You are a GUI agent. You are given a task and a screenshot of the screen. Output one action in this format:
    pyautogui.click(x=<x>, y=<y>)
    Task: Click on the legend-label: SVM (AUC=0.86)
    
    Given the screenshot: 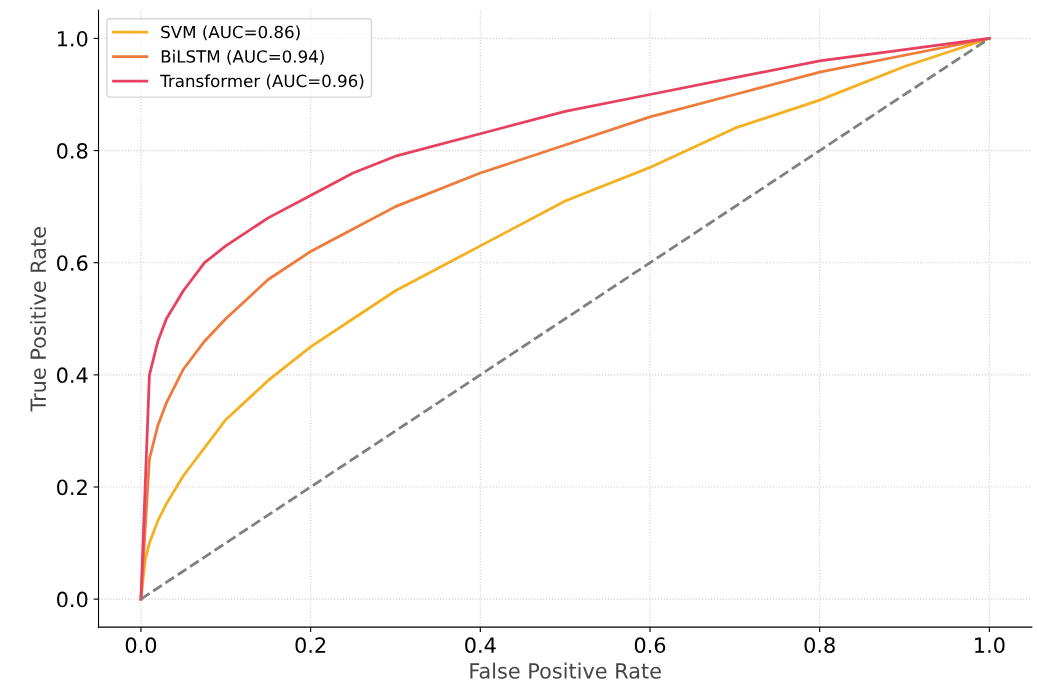 What is the action you would take?
    pyautogui.click(x=230, y=33)
    